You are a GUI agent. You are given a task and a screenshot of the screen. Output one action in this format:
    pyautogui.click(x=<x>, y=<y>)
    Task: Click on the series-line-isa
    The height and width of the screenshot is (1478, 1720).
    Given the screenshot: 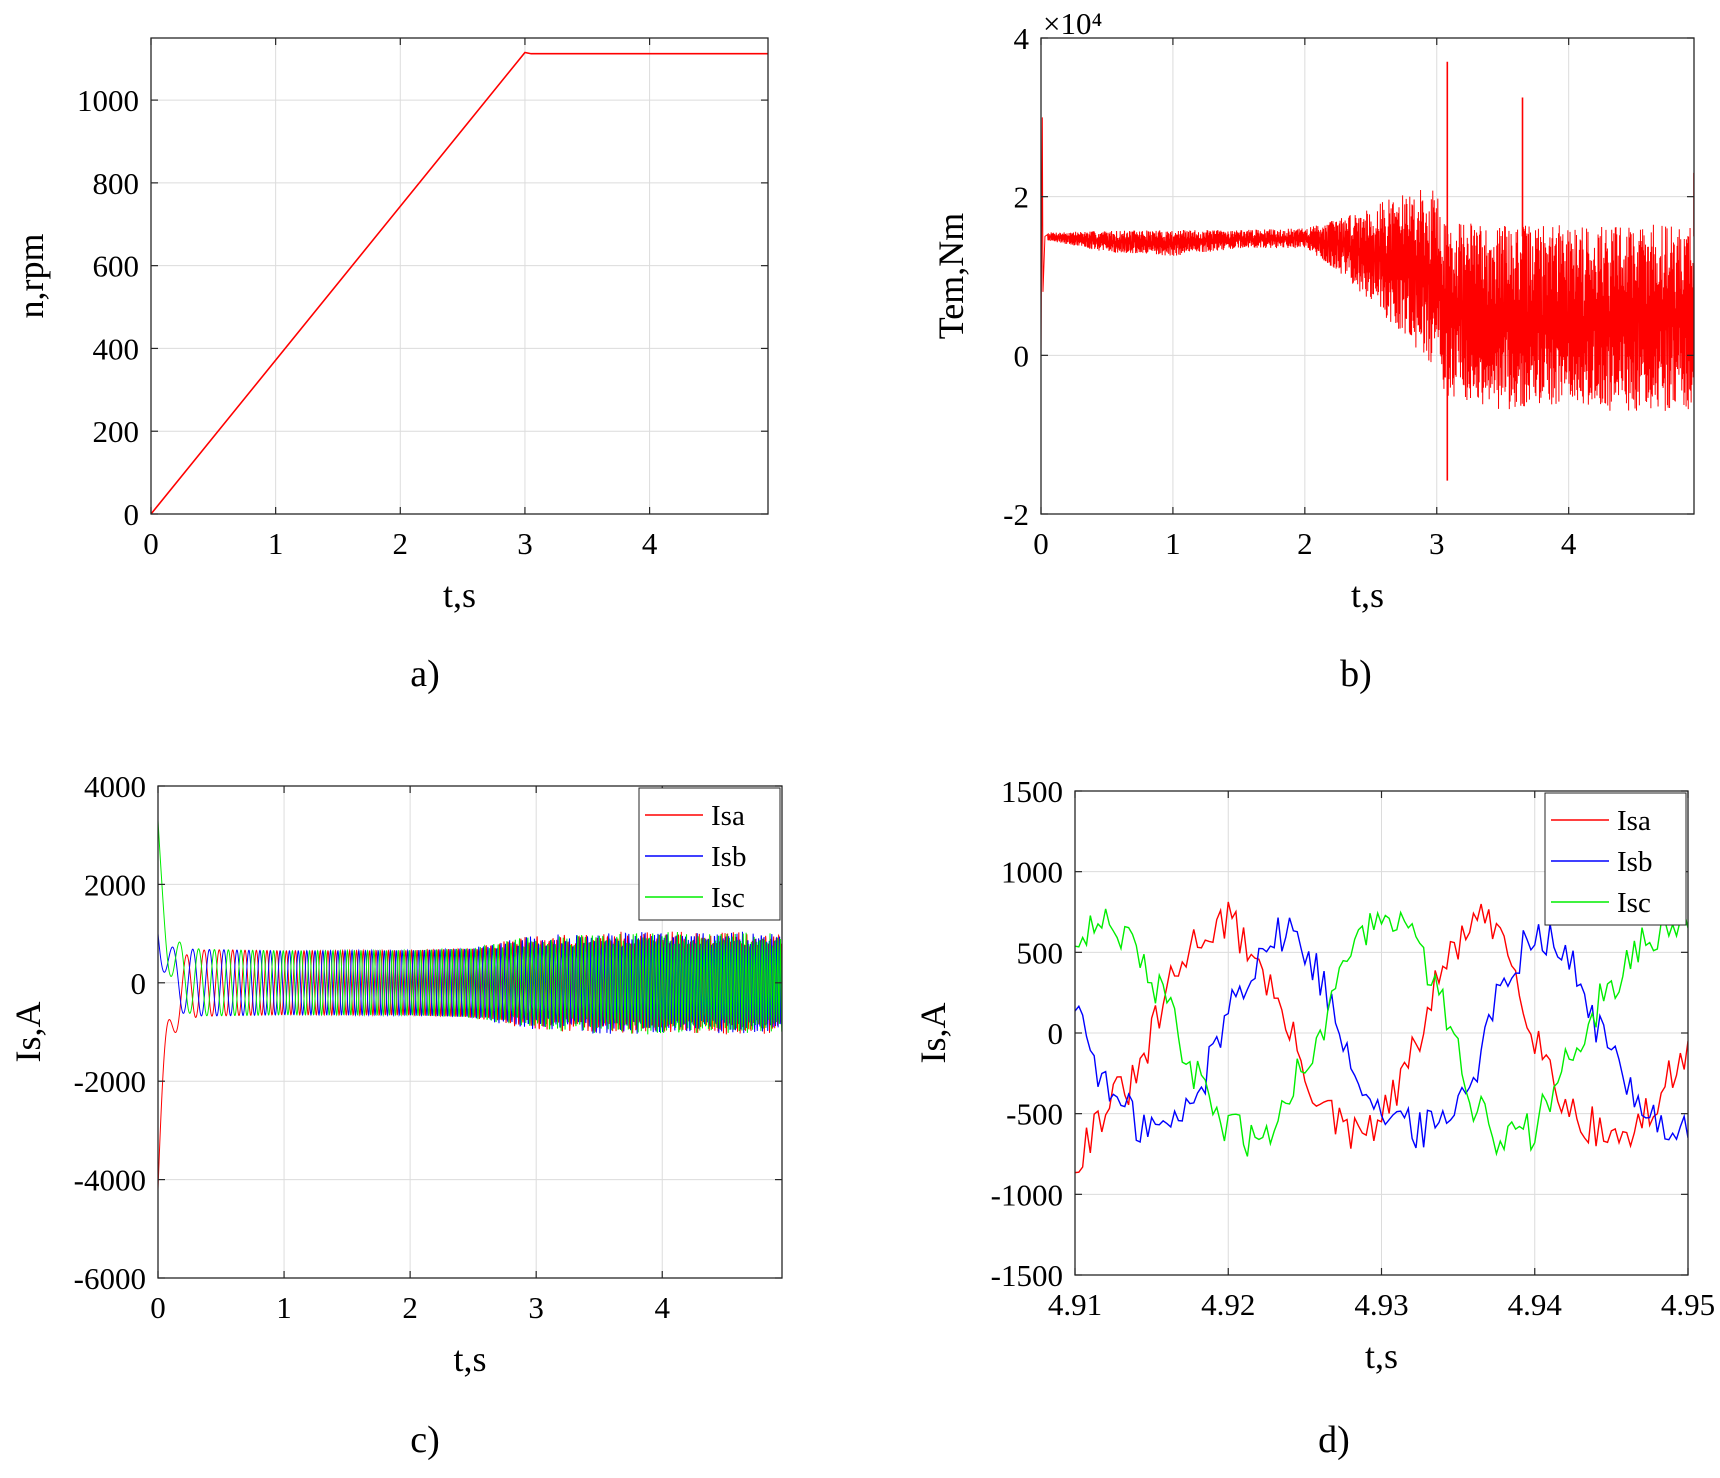 What is the action you would take?
    pyautogui.click(x=1381, y=1037)
    